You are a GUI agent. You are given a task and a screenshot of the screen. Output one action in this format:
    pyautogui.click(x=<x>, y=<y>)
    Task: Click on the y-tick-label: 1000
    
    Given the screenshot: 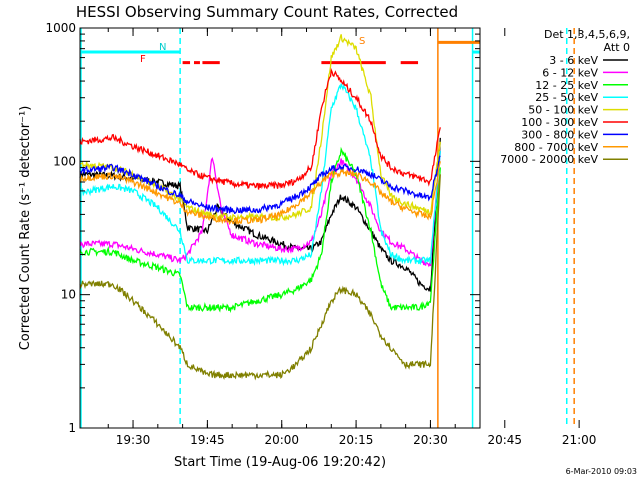 What is the action you would take?
    pyautogui.click(x=60, y=28)
    